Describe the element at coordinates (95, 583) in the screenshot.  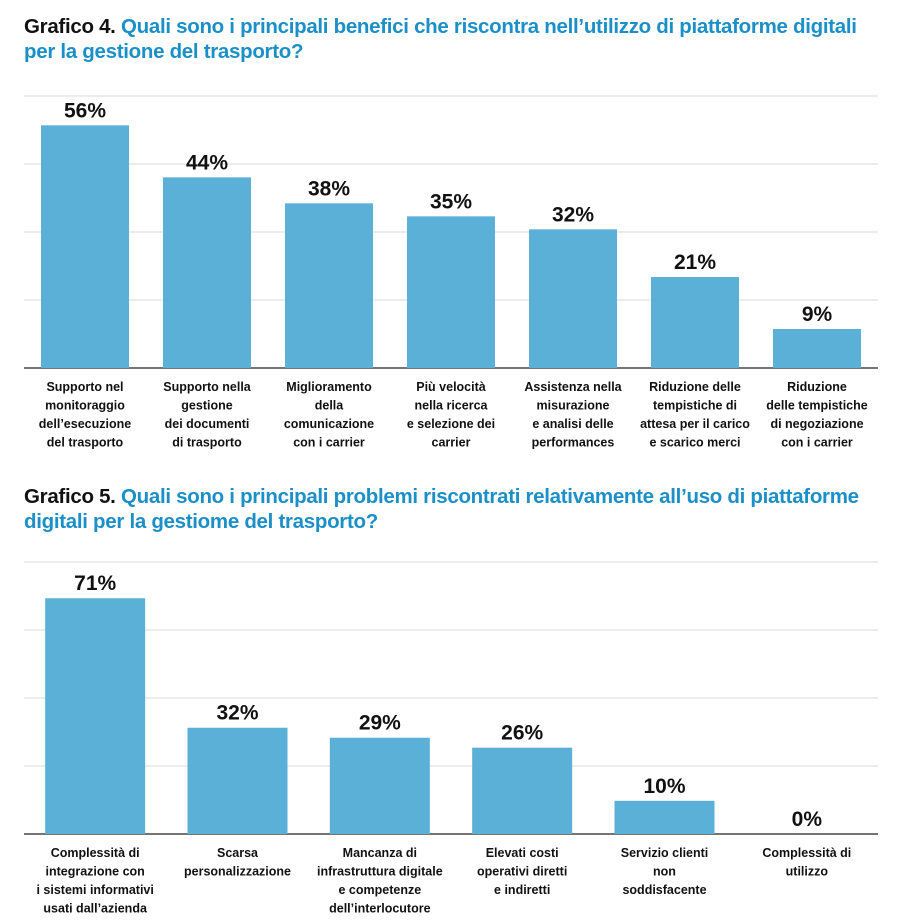
I see `chart-5-value-label: 71%` at that location.